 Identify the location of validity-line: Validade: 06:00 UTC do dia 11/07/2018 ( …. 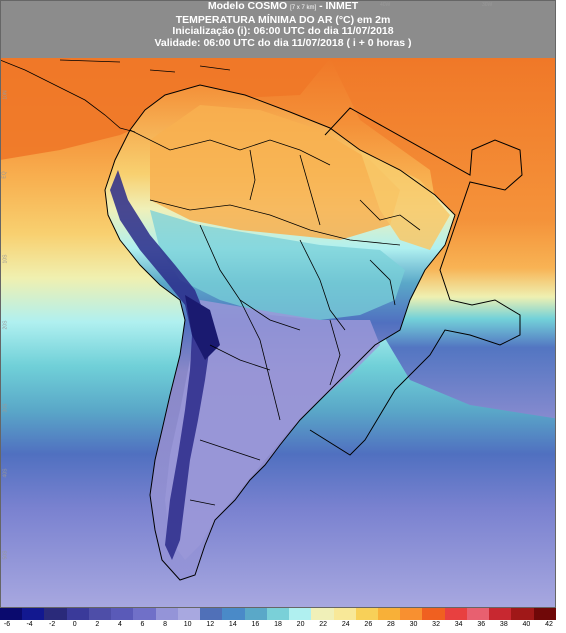
(283, 42).